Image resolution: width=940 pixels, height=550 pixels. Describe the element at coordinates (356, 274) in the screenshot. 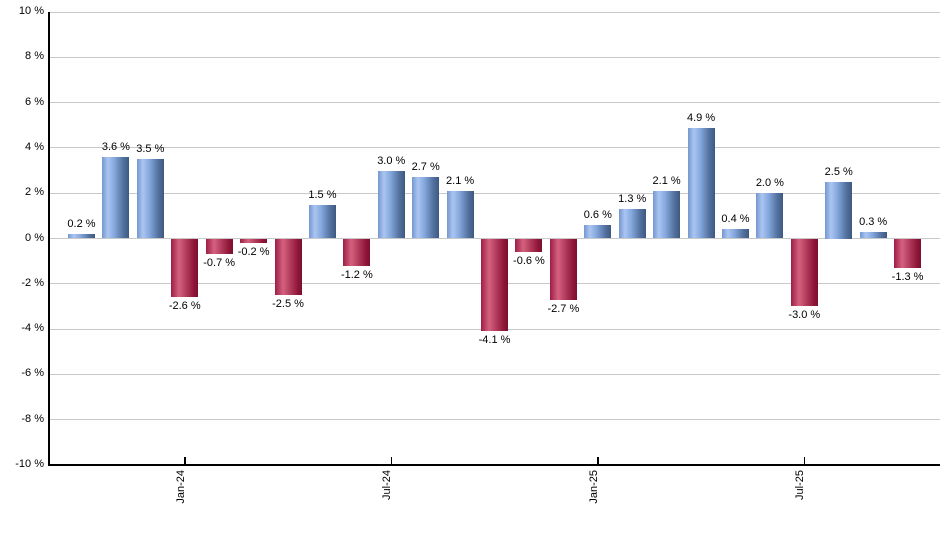

I see `bar-value-label: -1.2 %` at that location.